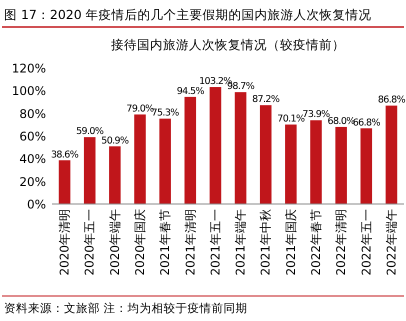  I want to click on data-label: 94.5%, so click(190, 91).